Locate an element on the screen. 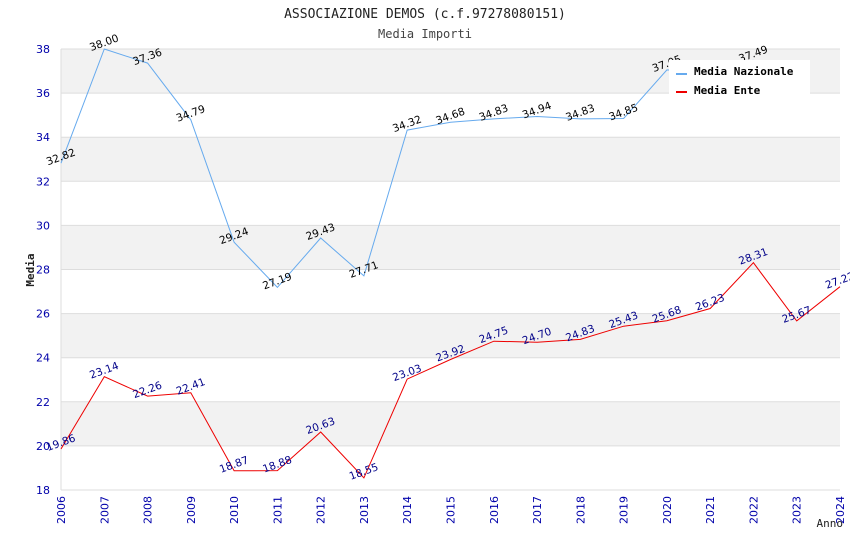  y-tick-label: 18 is located at coordinates (43, 490).